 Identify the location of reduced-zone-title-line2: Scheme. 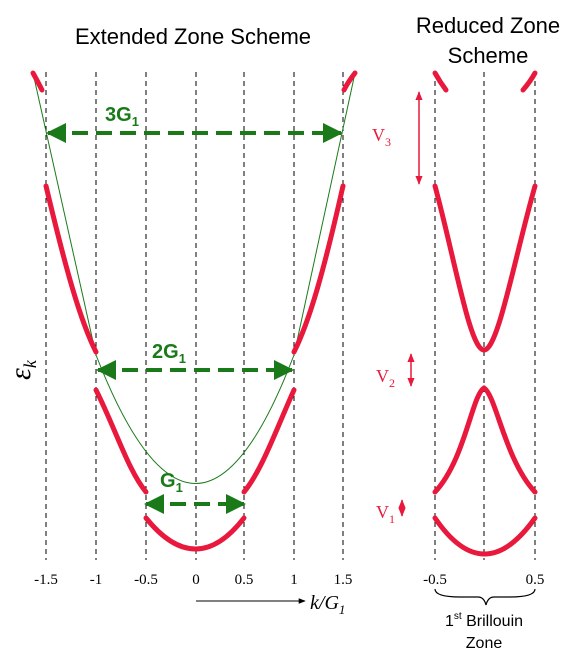
(488, 55).